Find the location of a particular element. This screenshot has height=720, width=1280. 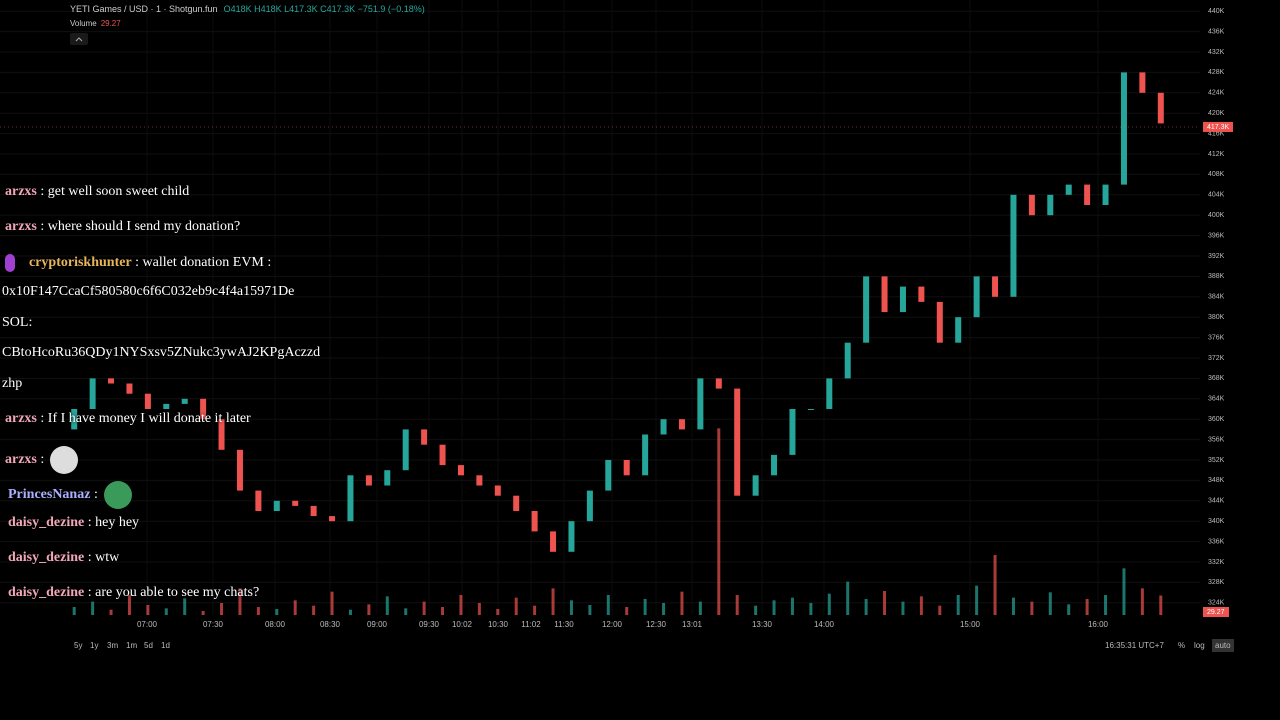

symbol: YETI Games / USD · 1 · Shotgun.fun is located at coordinates (144, 9).